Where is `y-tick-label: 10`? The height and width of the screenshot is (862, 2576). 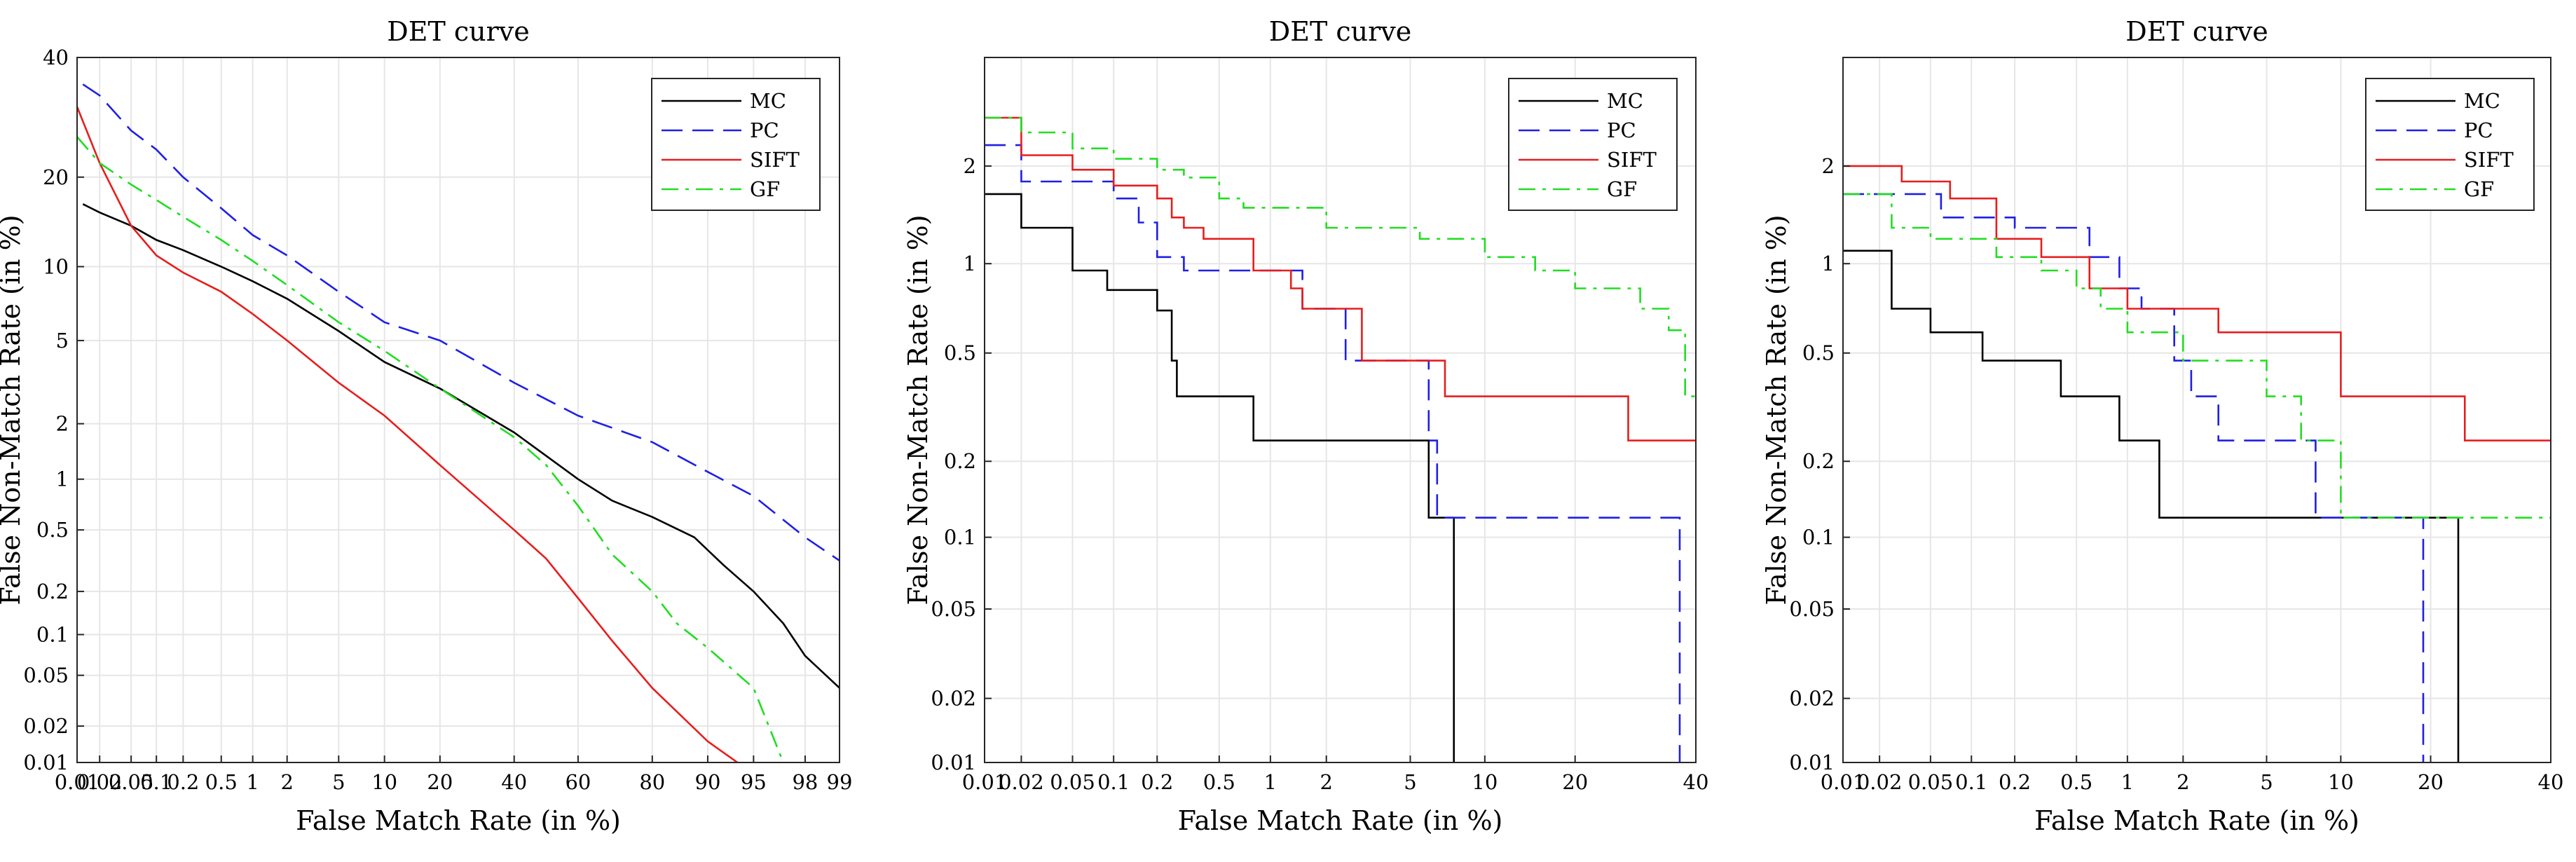 y-tick-label: 10 is located at coordinates (56, 266).